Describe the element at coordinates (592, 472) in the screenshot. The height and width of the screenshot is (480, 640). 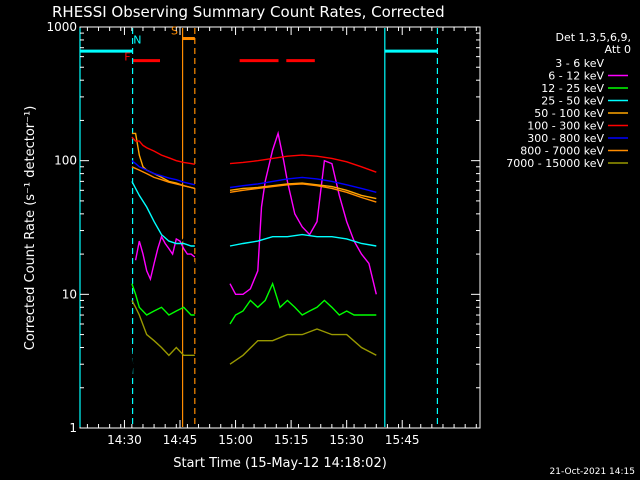
I see `footer-timestamp: 21-Oct-2021 14:15` at that location.